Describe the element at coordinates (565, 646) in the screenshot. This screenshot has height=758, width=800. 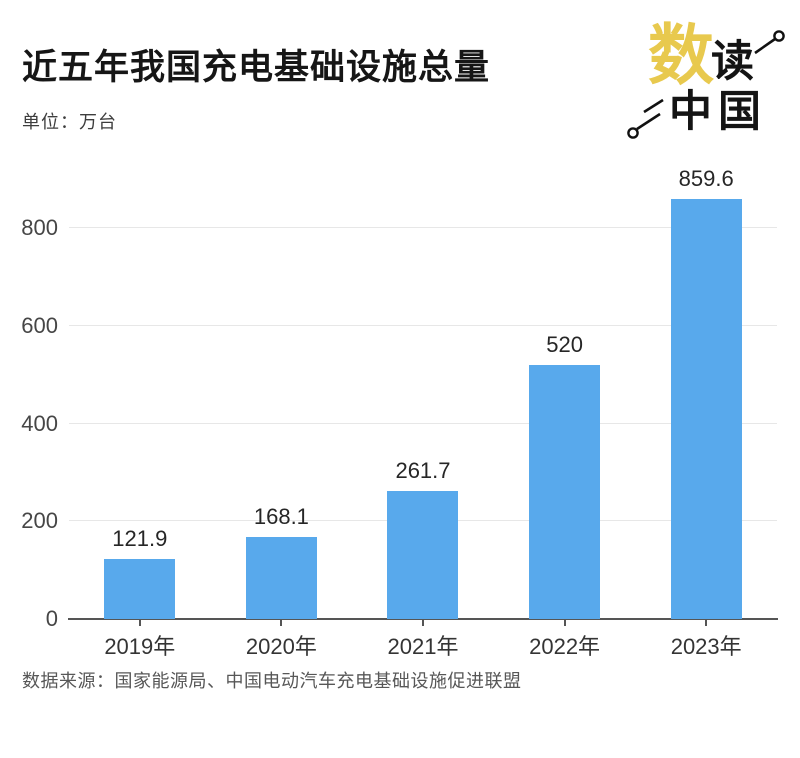
I see `x-axis-category-label: 2022年` at that location.